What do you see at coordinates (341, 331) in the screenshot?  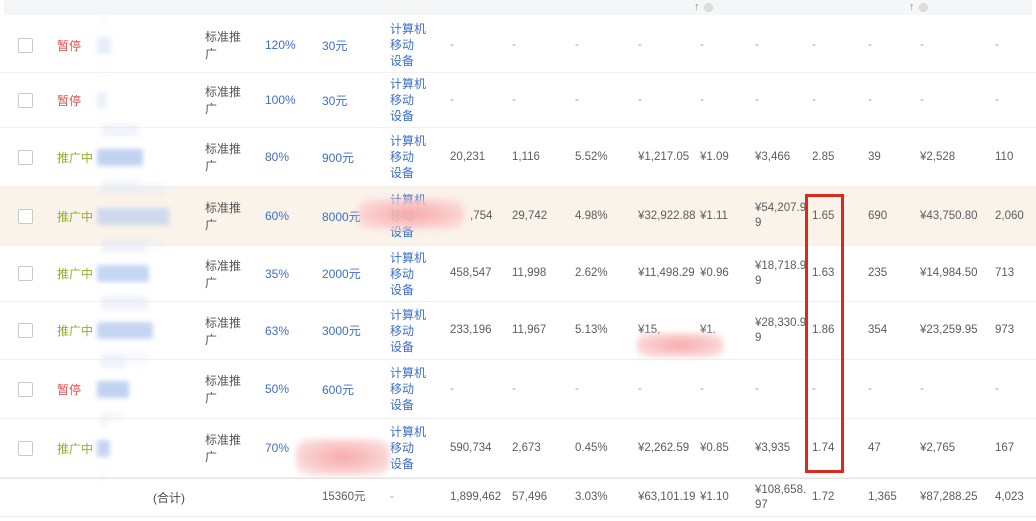 I see `budget-link: 3000元` at bounding box center [341, 331].